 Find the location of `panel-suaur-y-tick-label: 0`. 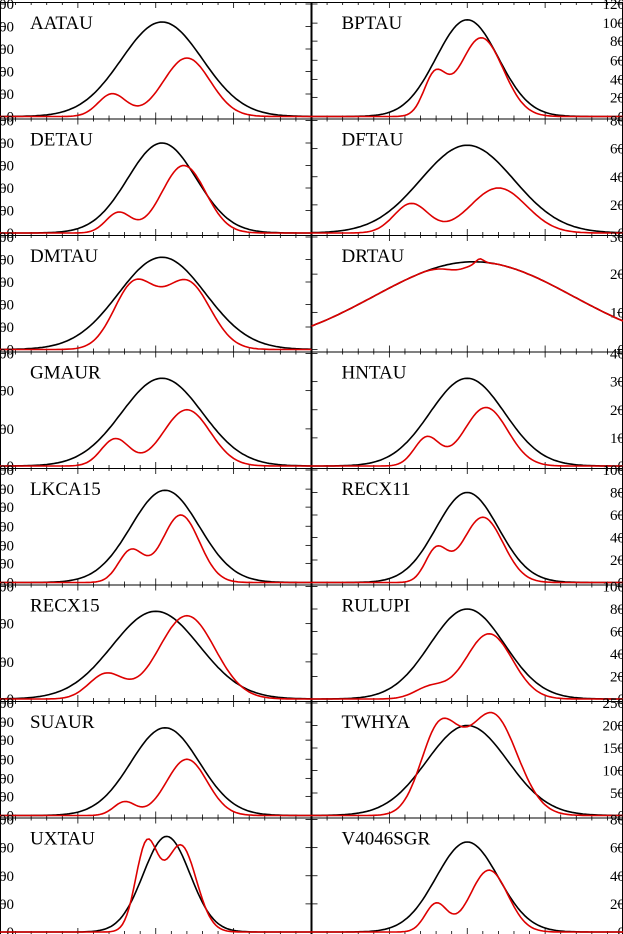

panel-suaur-y-tick-label: 0 is located at coordinates (11, 817).